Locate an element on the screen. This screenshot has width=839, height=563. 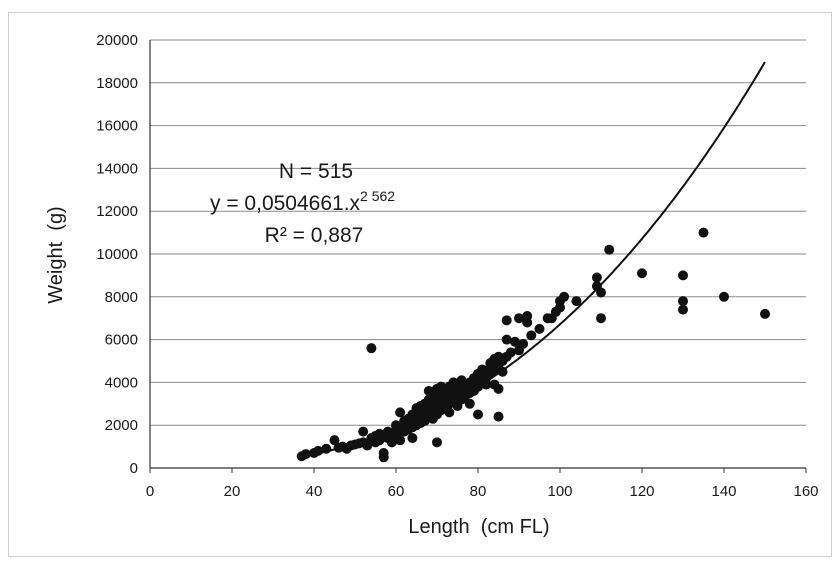
equation-annotation: y = 0,0504661.x2 562 is located at coordinates (302, 201).